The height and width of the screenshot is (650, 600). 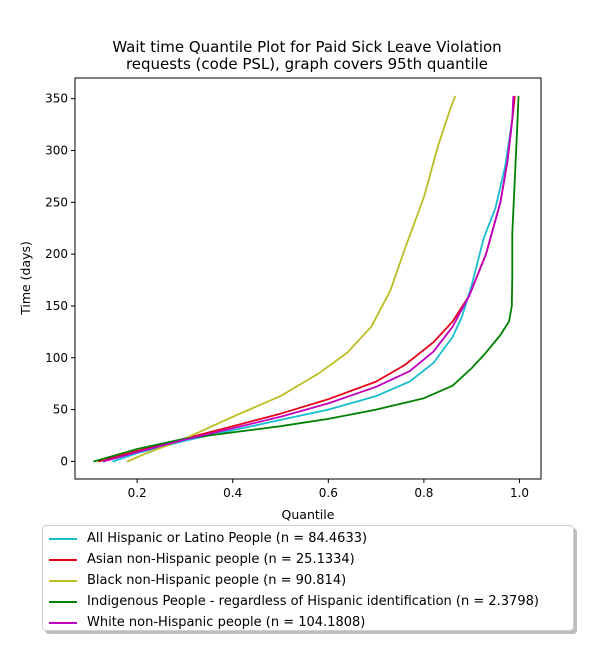 What do you see at coordinates (56, 306) in the screenshot?
I see `y-tick-label: 150` at bounding box center [56, 306].